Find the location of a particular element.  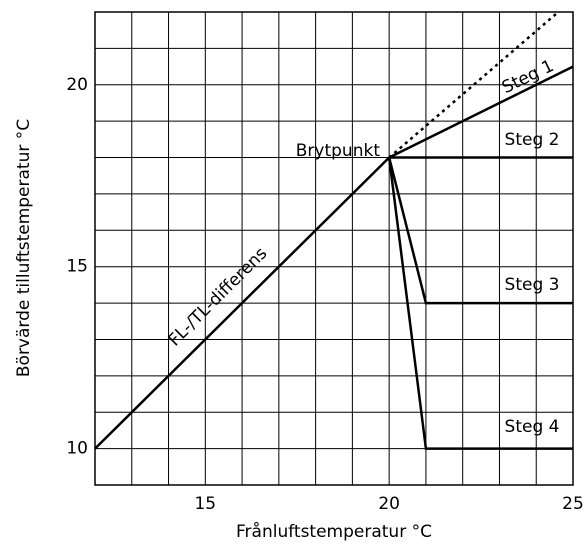

x-tick-label: 20 is located at coordinates (389, 504).